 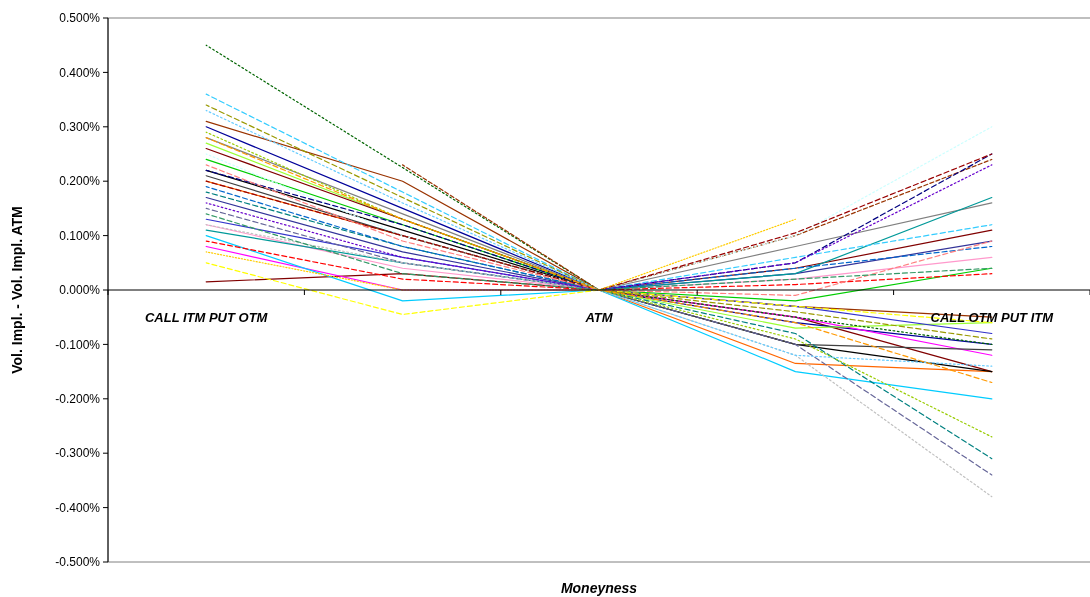 What do you see at coordinates (599, 588) in the screenshot?
I see `x-axis-title: Moneyness` at bounding box center [599, 588].